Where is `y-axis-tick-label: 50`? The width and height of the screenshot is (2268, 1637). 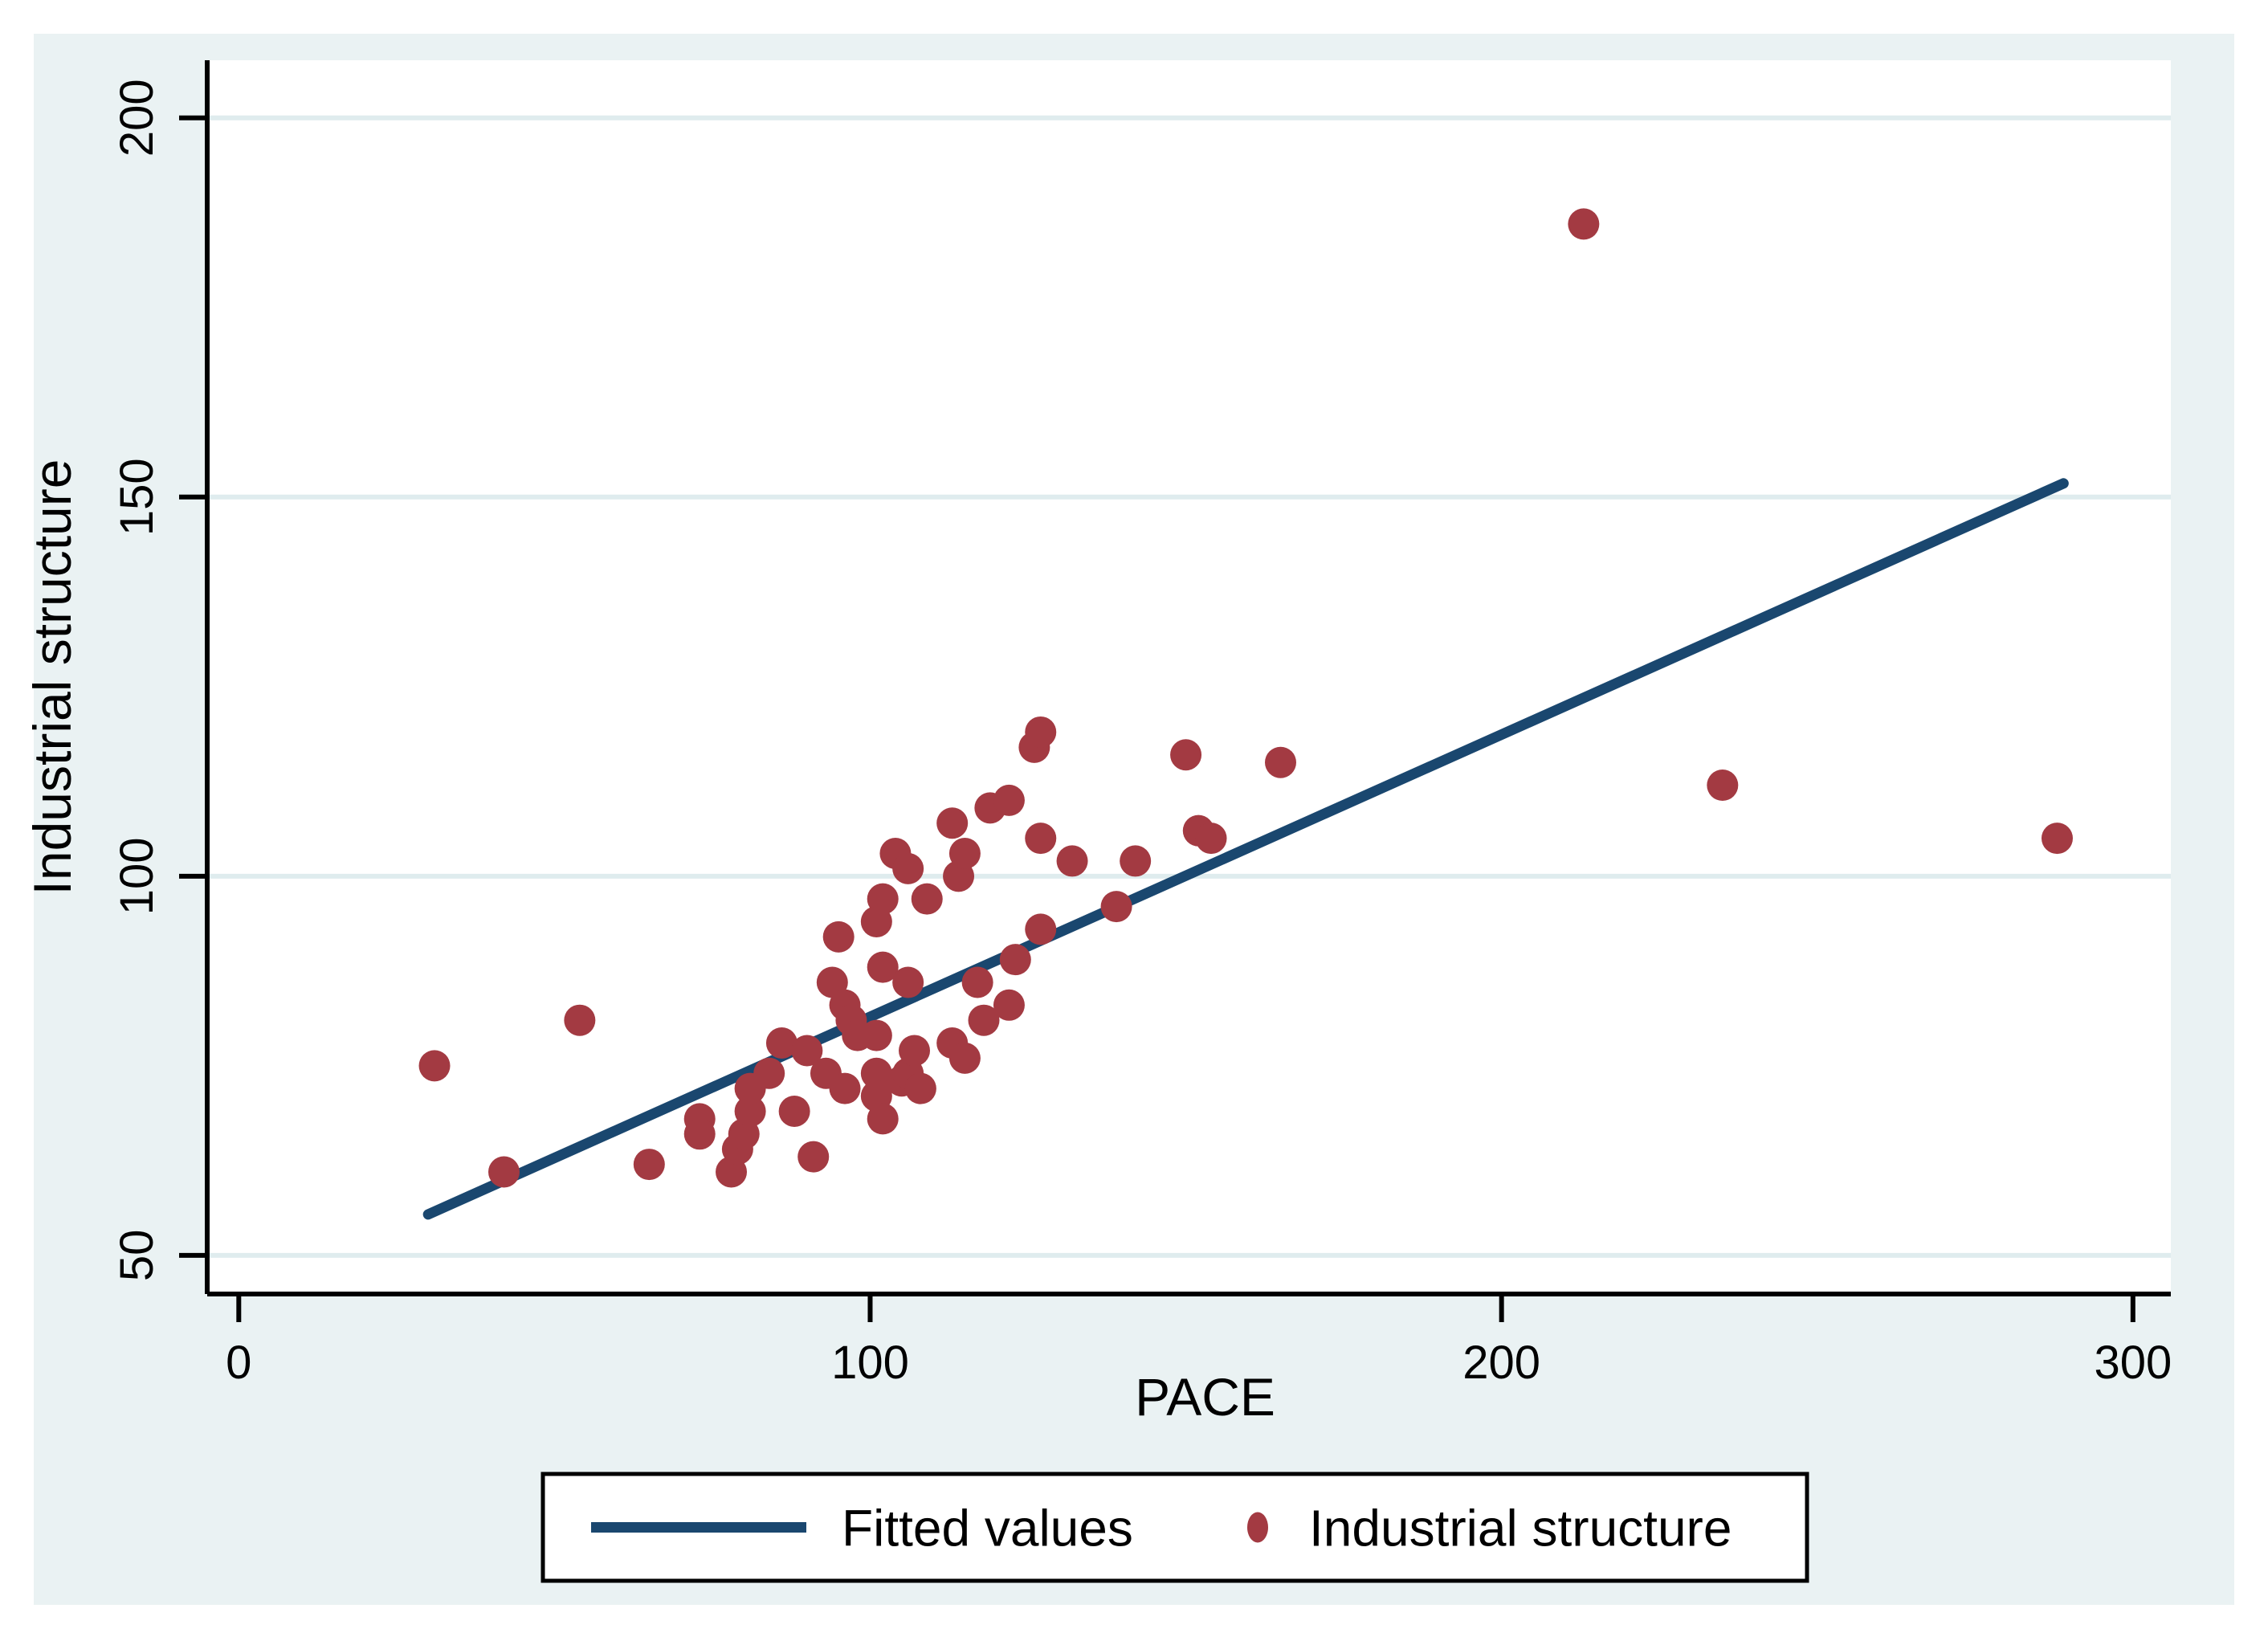
y-axis-tick-label: 50 is located at coordinates (137, 1256).